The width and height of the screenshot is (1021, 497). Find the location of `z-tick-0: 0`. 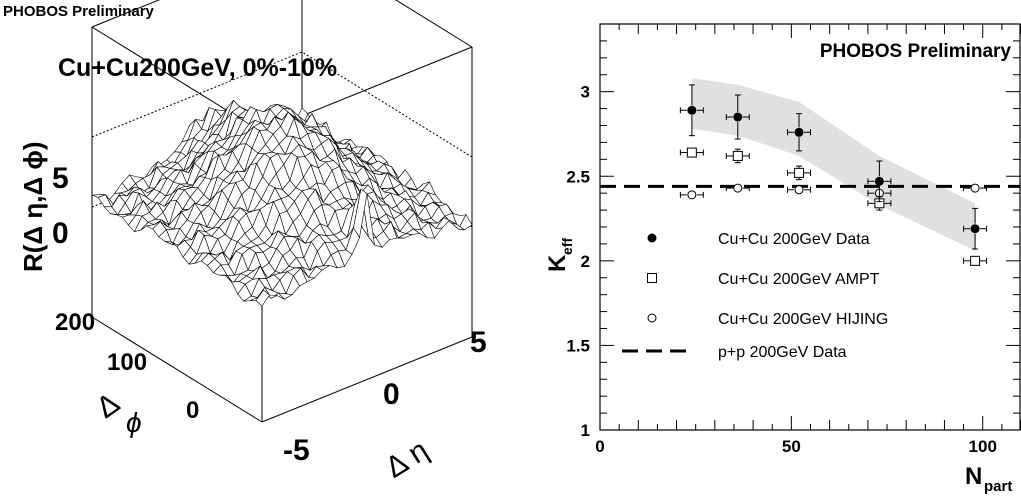

z-tick-0: 0 is located at coordinates (60, 233).